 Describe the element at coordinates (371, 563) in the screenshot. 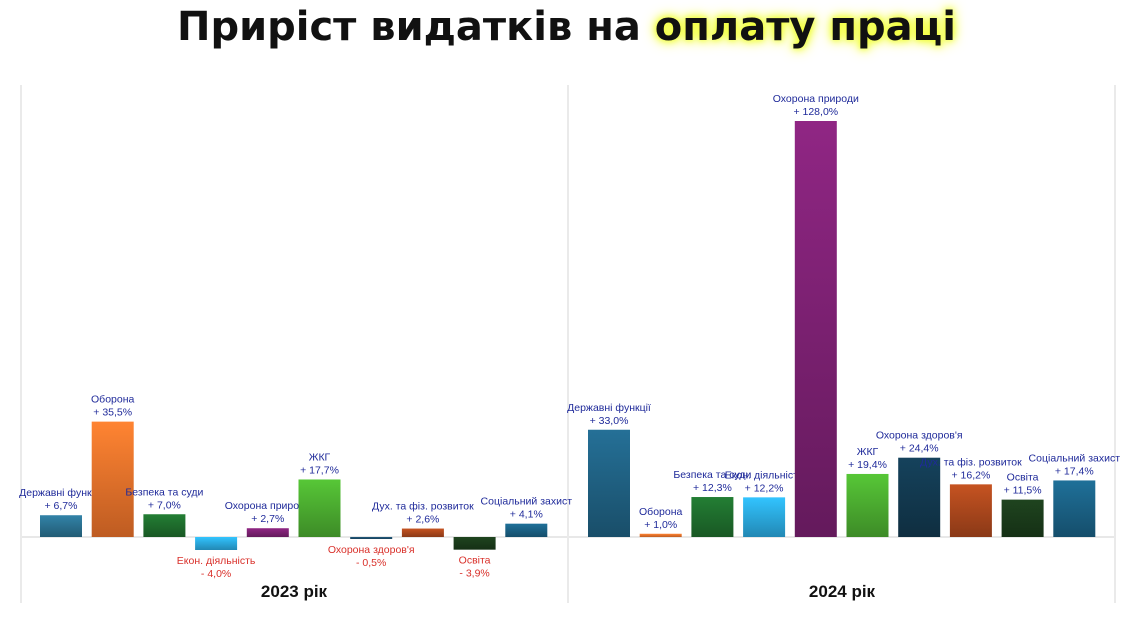

I see `bar-value-label: - 0,5%` at that location.